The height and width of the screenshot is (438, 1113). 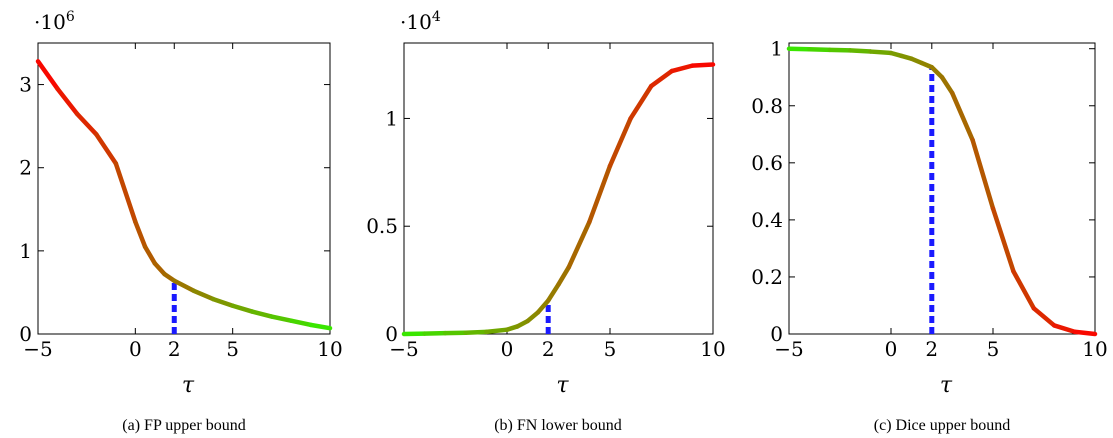 I want to click on y-tick-label: 0.8, so click(x=767, y=106).